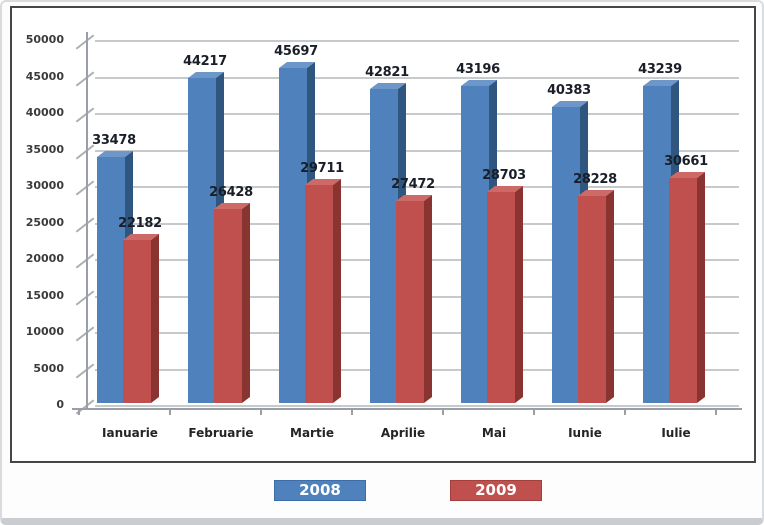 The height and width of the screenshot is (525, 764). Describe the element at coordinates (403, 433) in the screenshot. I see `category-label: Aprilie` at that location.